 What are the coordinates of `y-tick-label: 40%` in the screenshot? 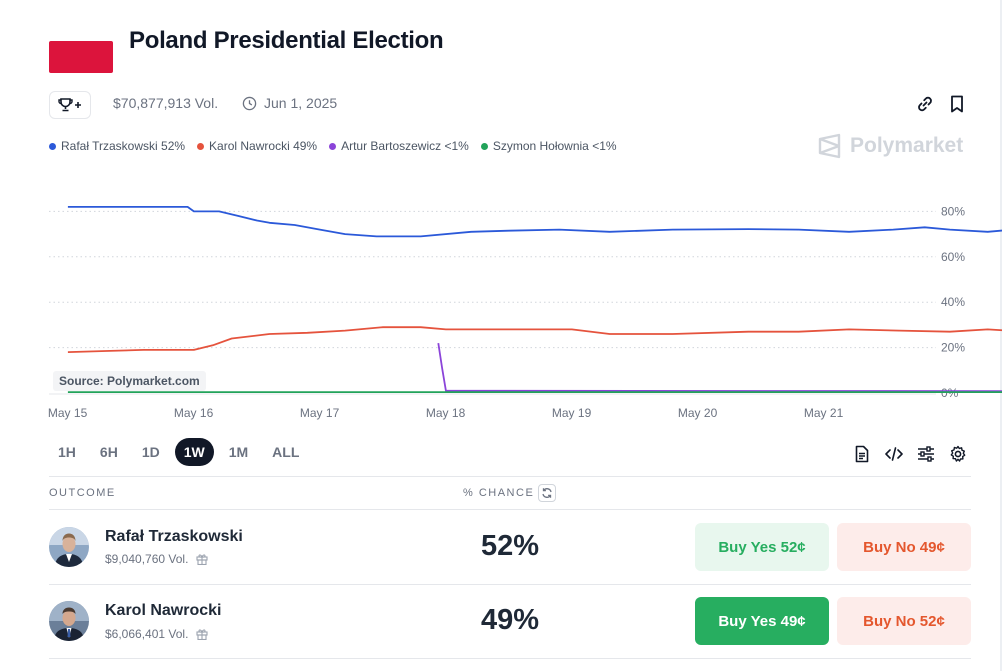 It's located at (953, 302).